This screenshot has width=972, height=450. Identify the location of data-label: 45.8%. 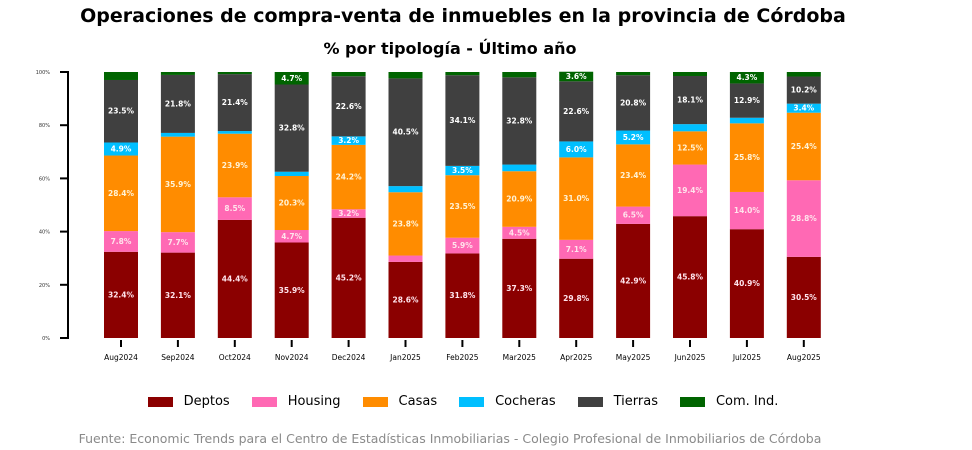
(690, 277).